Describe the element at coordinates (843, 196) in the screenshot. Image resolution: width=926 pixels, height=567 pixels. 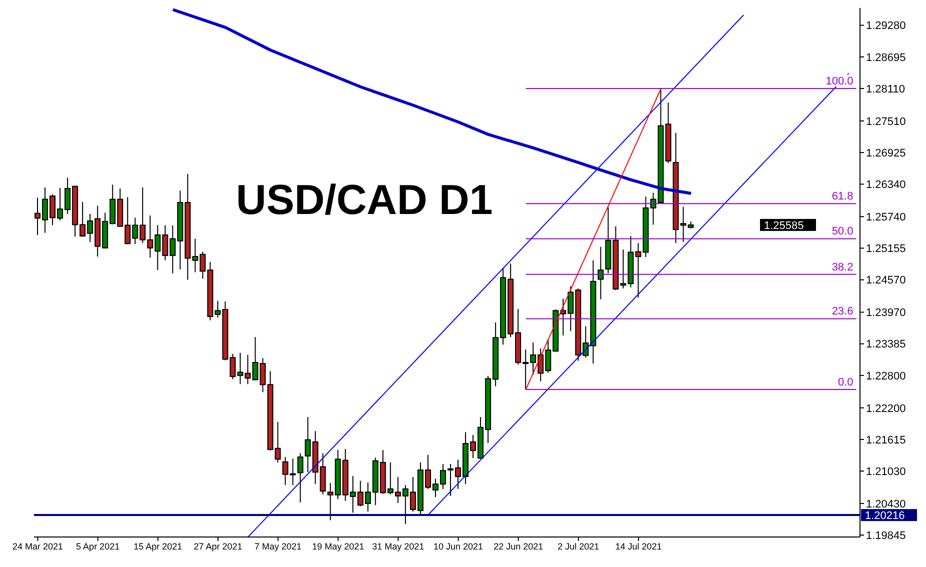
I see `series-label: 61.8` at that location.